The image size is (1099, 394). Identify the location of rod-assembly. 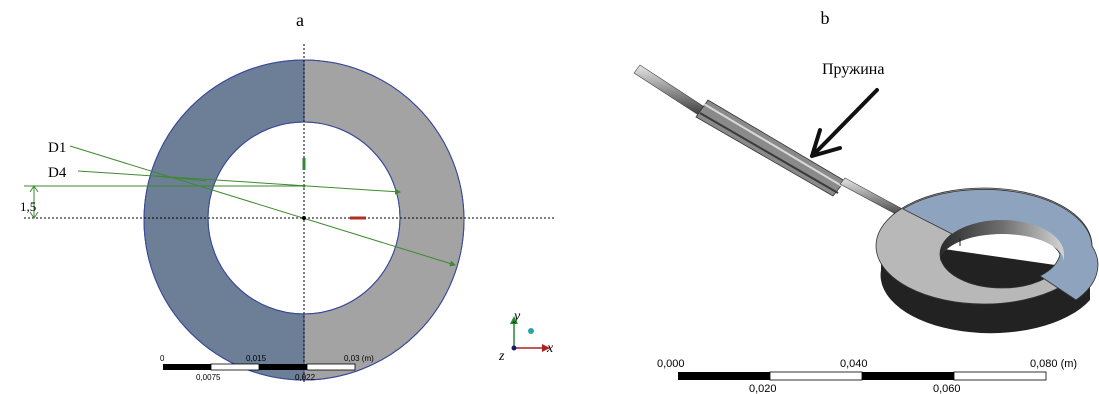
(771, 141).